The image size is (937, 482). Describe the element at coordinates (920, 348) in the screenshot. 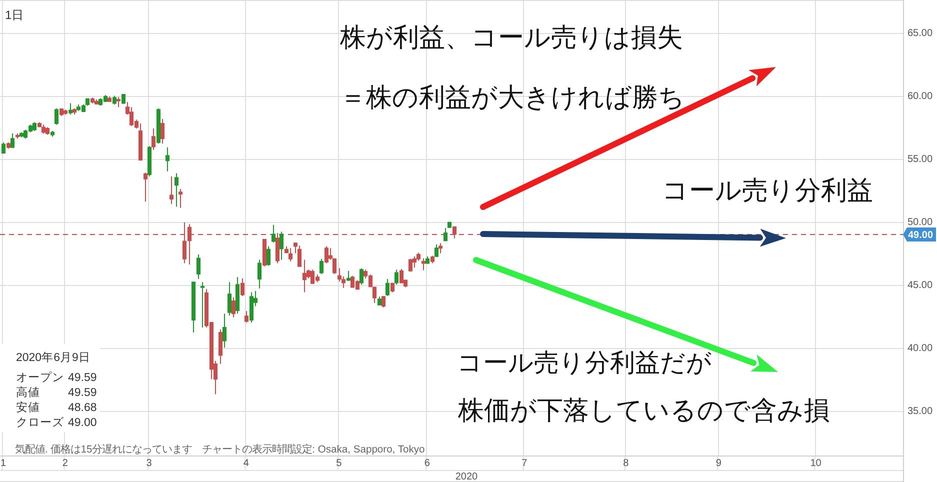

I see `y-tick-label: 40.00` at that location.